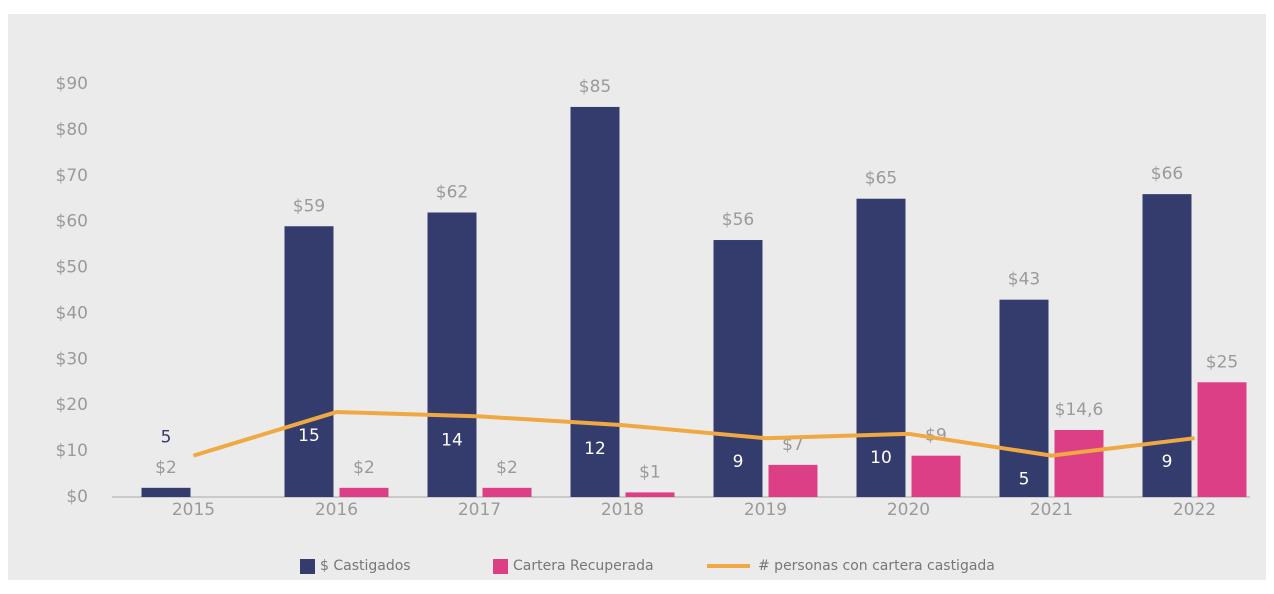  I want to click on x-tick-label: 2022, so click(1194, 510).